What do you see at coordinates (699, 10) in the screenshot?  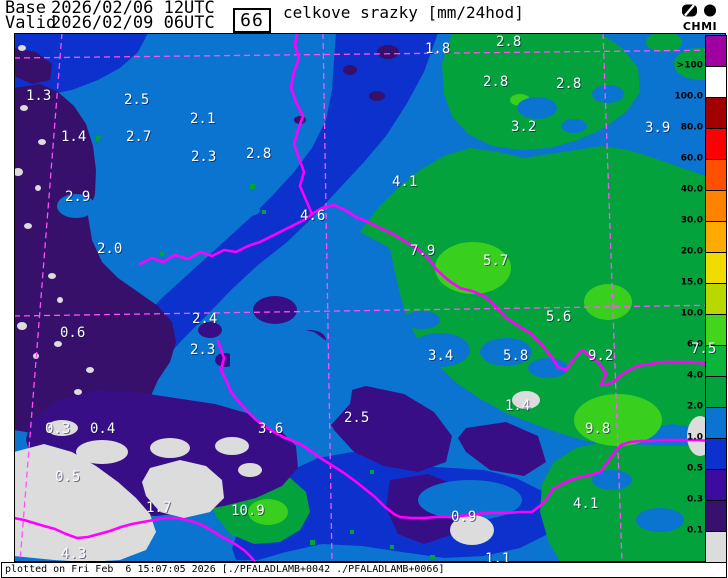 I see `chmi-logo-icon` at bounding box center [699, 10].